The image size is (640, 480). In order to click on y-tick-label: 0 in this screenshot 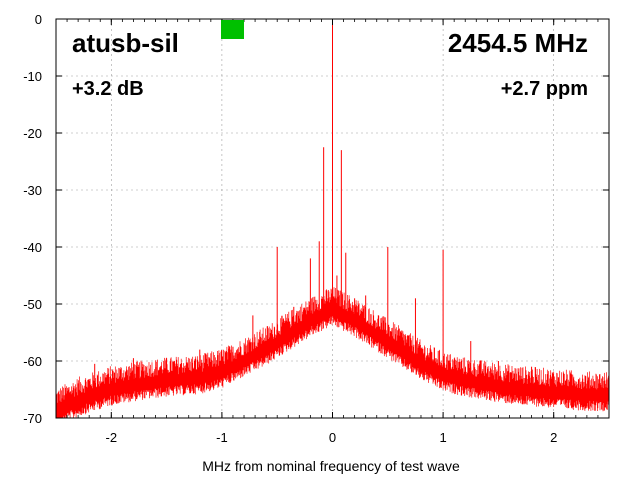, I will do `click(38, 19)`.